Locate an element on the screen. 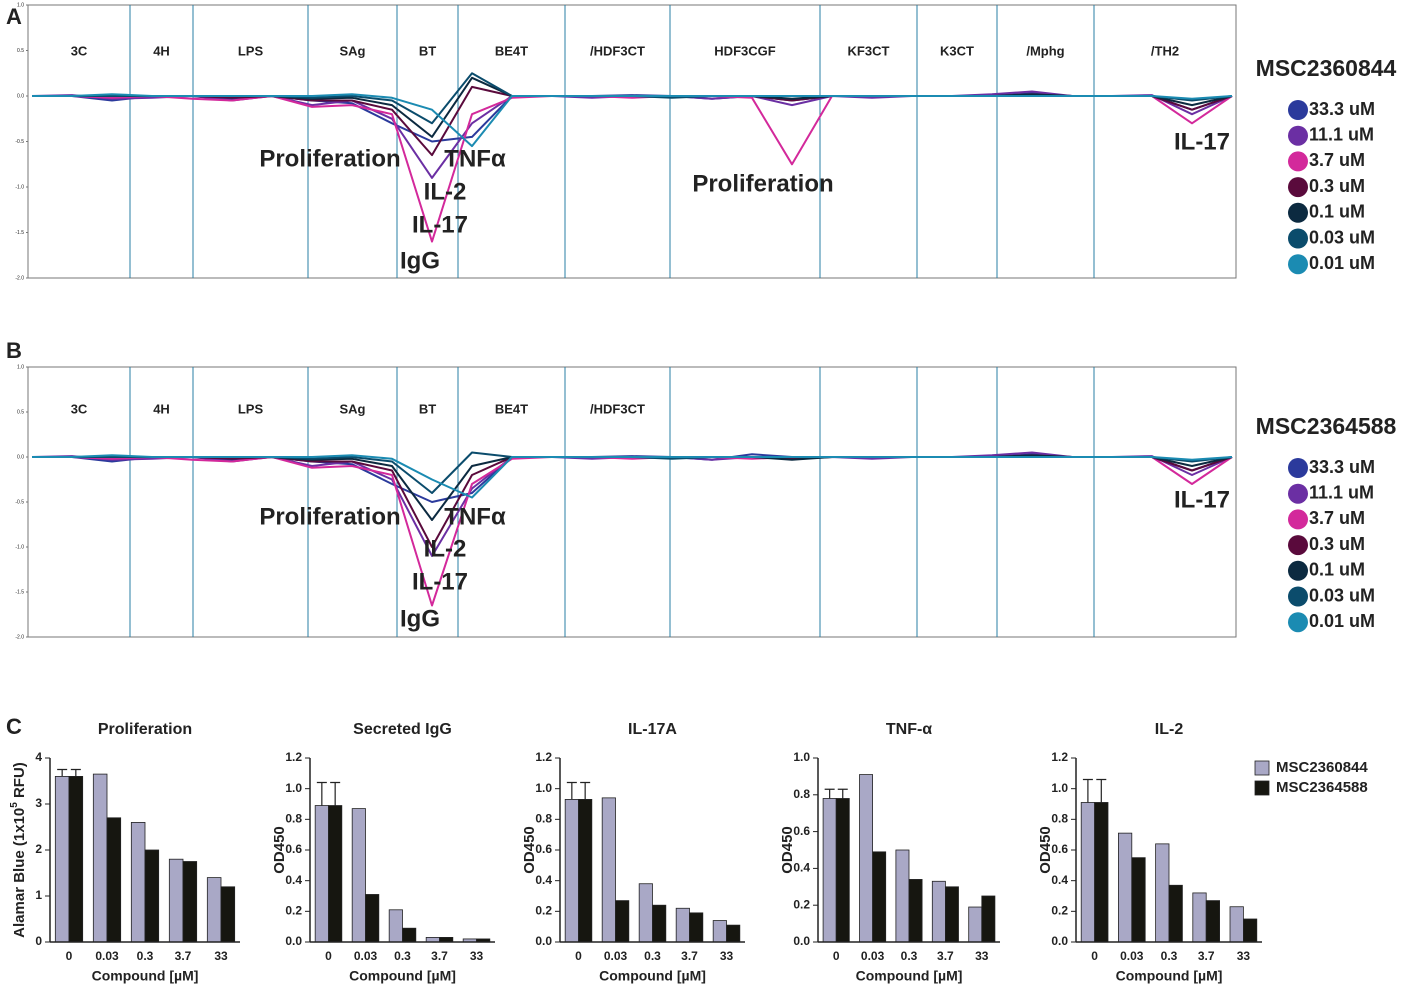 This screenshot has width=1408, height=991. annotation: IgG is located at coordinates (420, 618).